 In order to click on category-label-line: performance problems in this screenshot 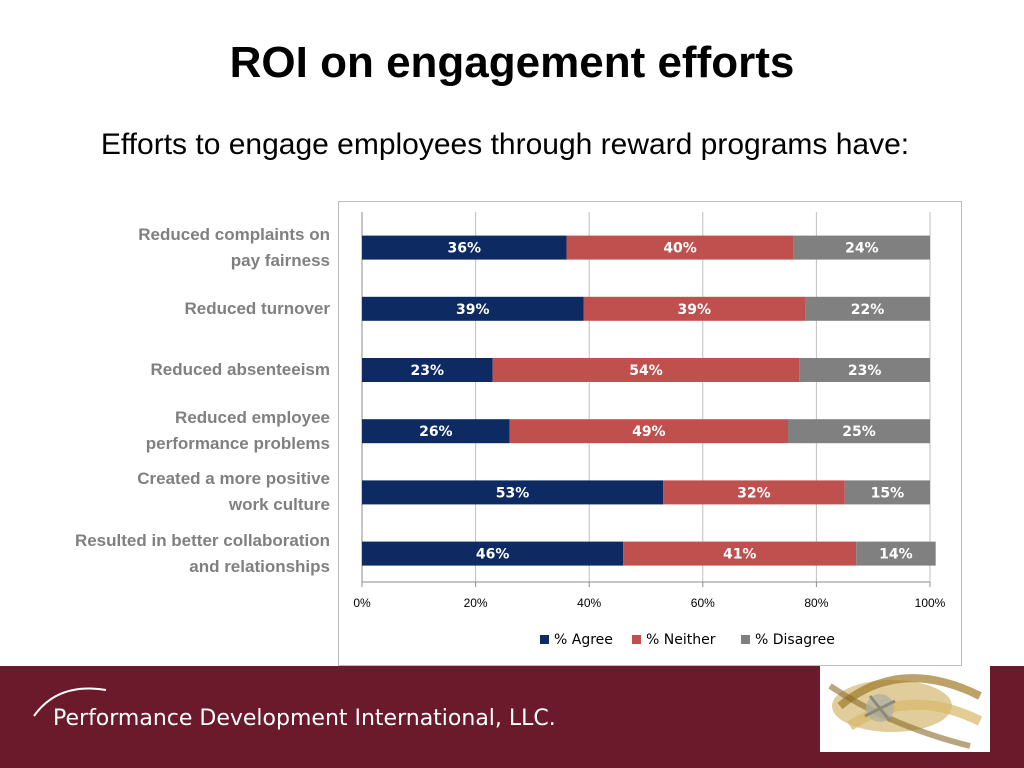, I will do `click(237, 444)`.